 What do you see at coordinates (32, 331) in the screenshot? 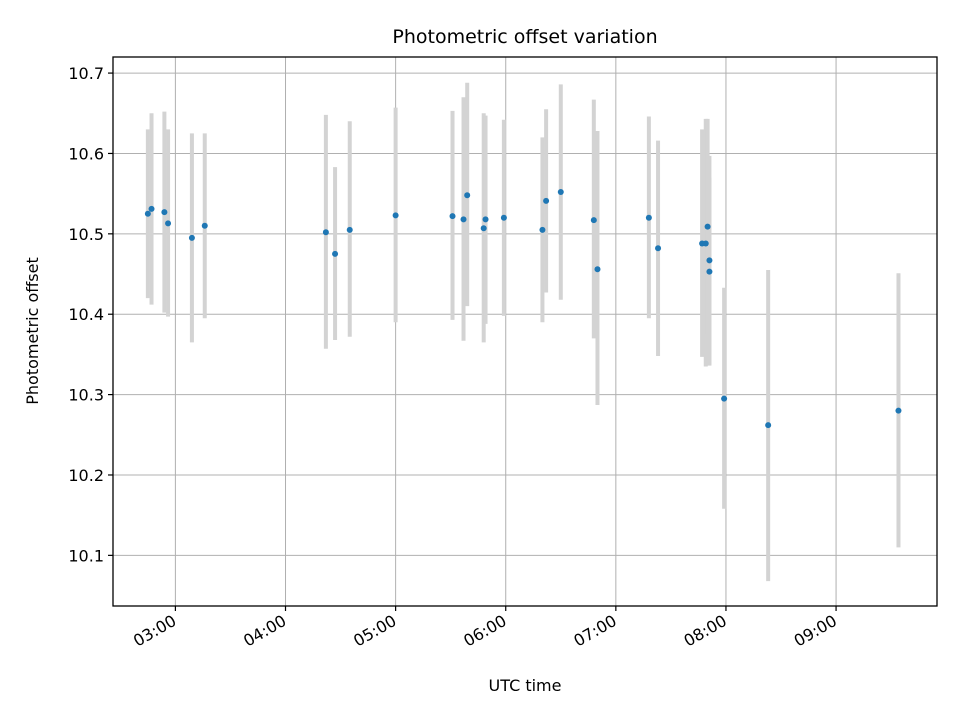
I see `y-axis-label: Photometric offset` at bounding box center [32, 331].